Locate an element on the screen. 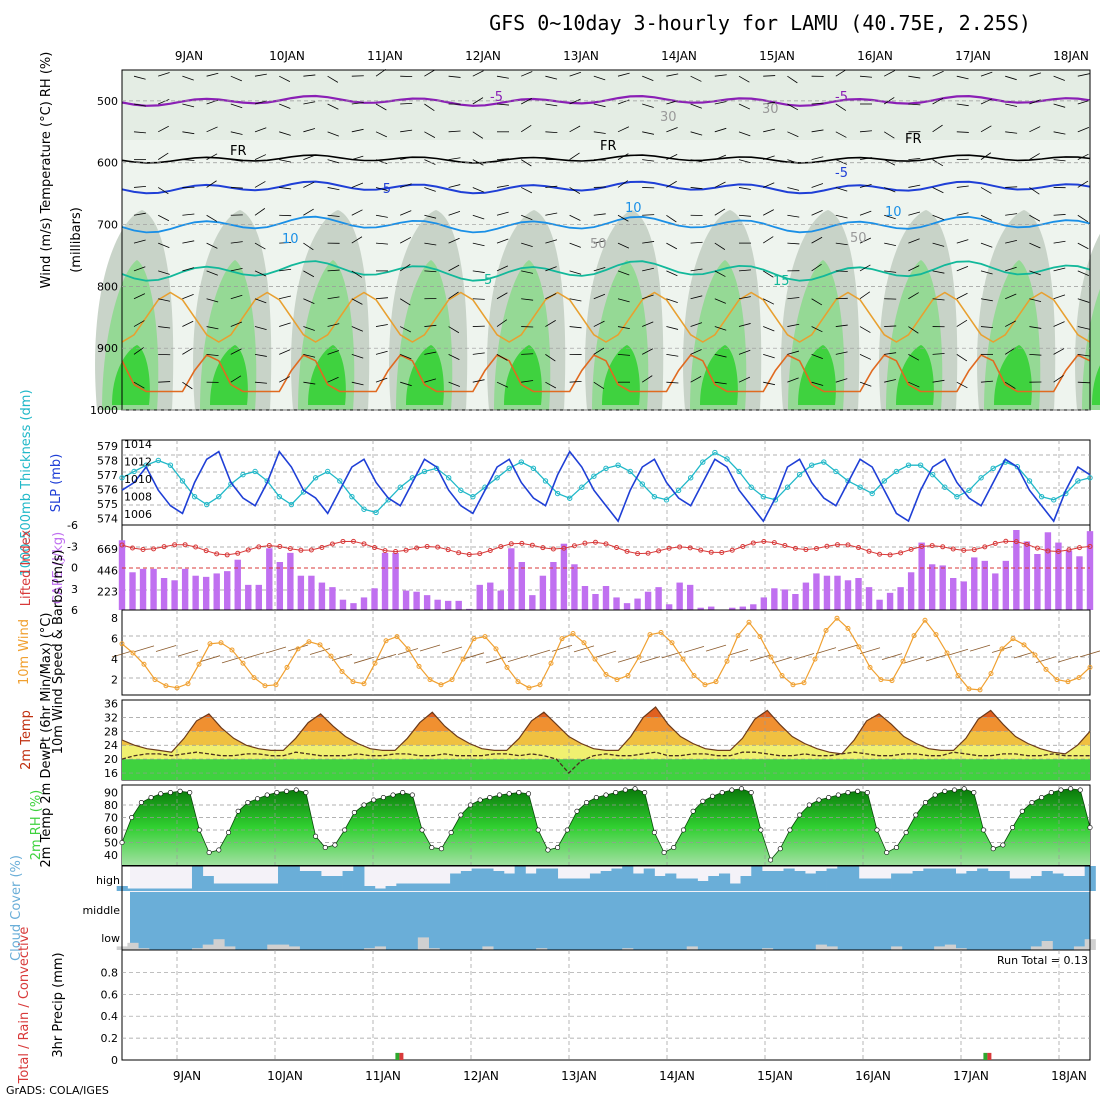 The width and height of the screenshot is (1100, 1100). thickness-tick: 575 is located at coordinates (107, 504).